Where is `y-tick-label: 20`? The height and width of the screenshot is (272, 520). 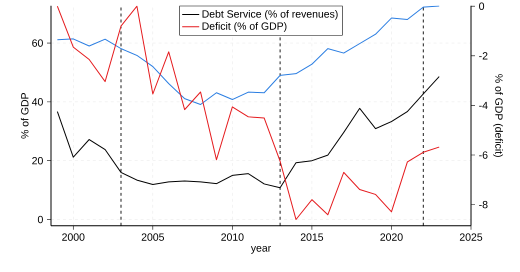 y-tick-label: 20 is located at coordinates (37, 160).